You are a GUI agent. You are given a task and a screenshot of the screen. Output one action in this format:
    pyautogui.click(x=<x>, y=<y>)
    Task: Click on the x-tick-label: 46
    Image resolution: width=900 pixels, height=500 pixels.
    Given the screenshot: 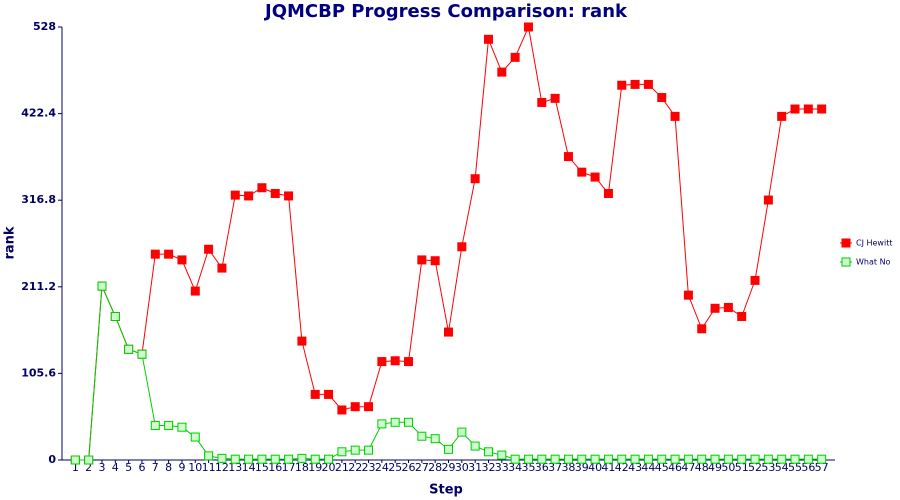 What is the action you would take?
    pyautogui.click(x=675, y=467)
    